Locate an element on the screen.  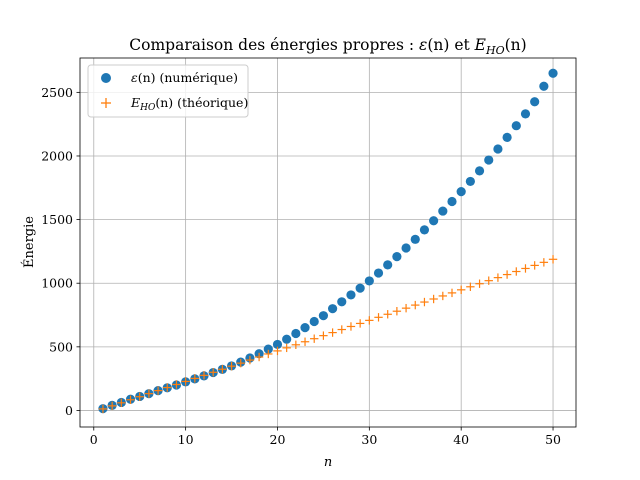
title-prefix: Comparaison des énergies propres : is located at coordinates (274, 45).